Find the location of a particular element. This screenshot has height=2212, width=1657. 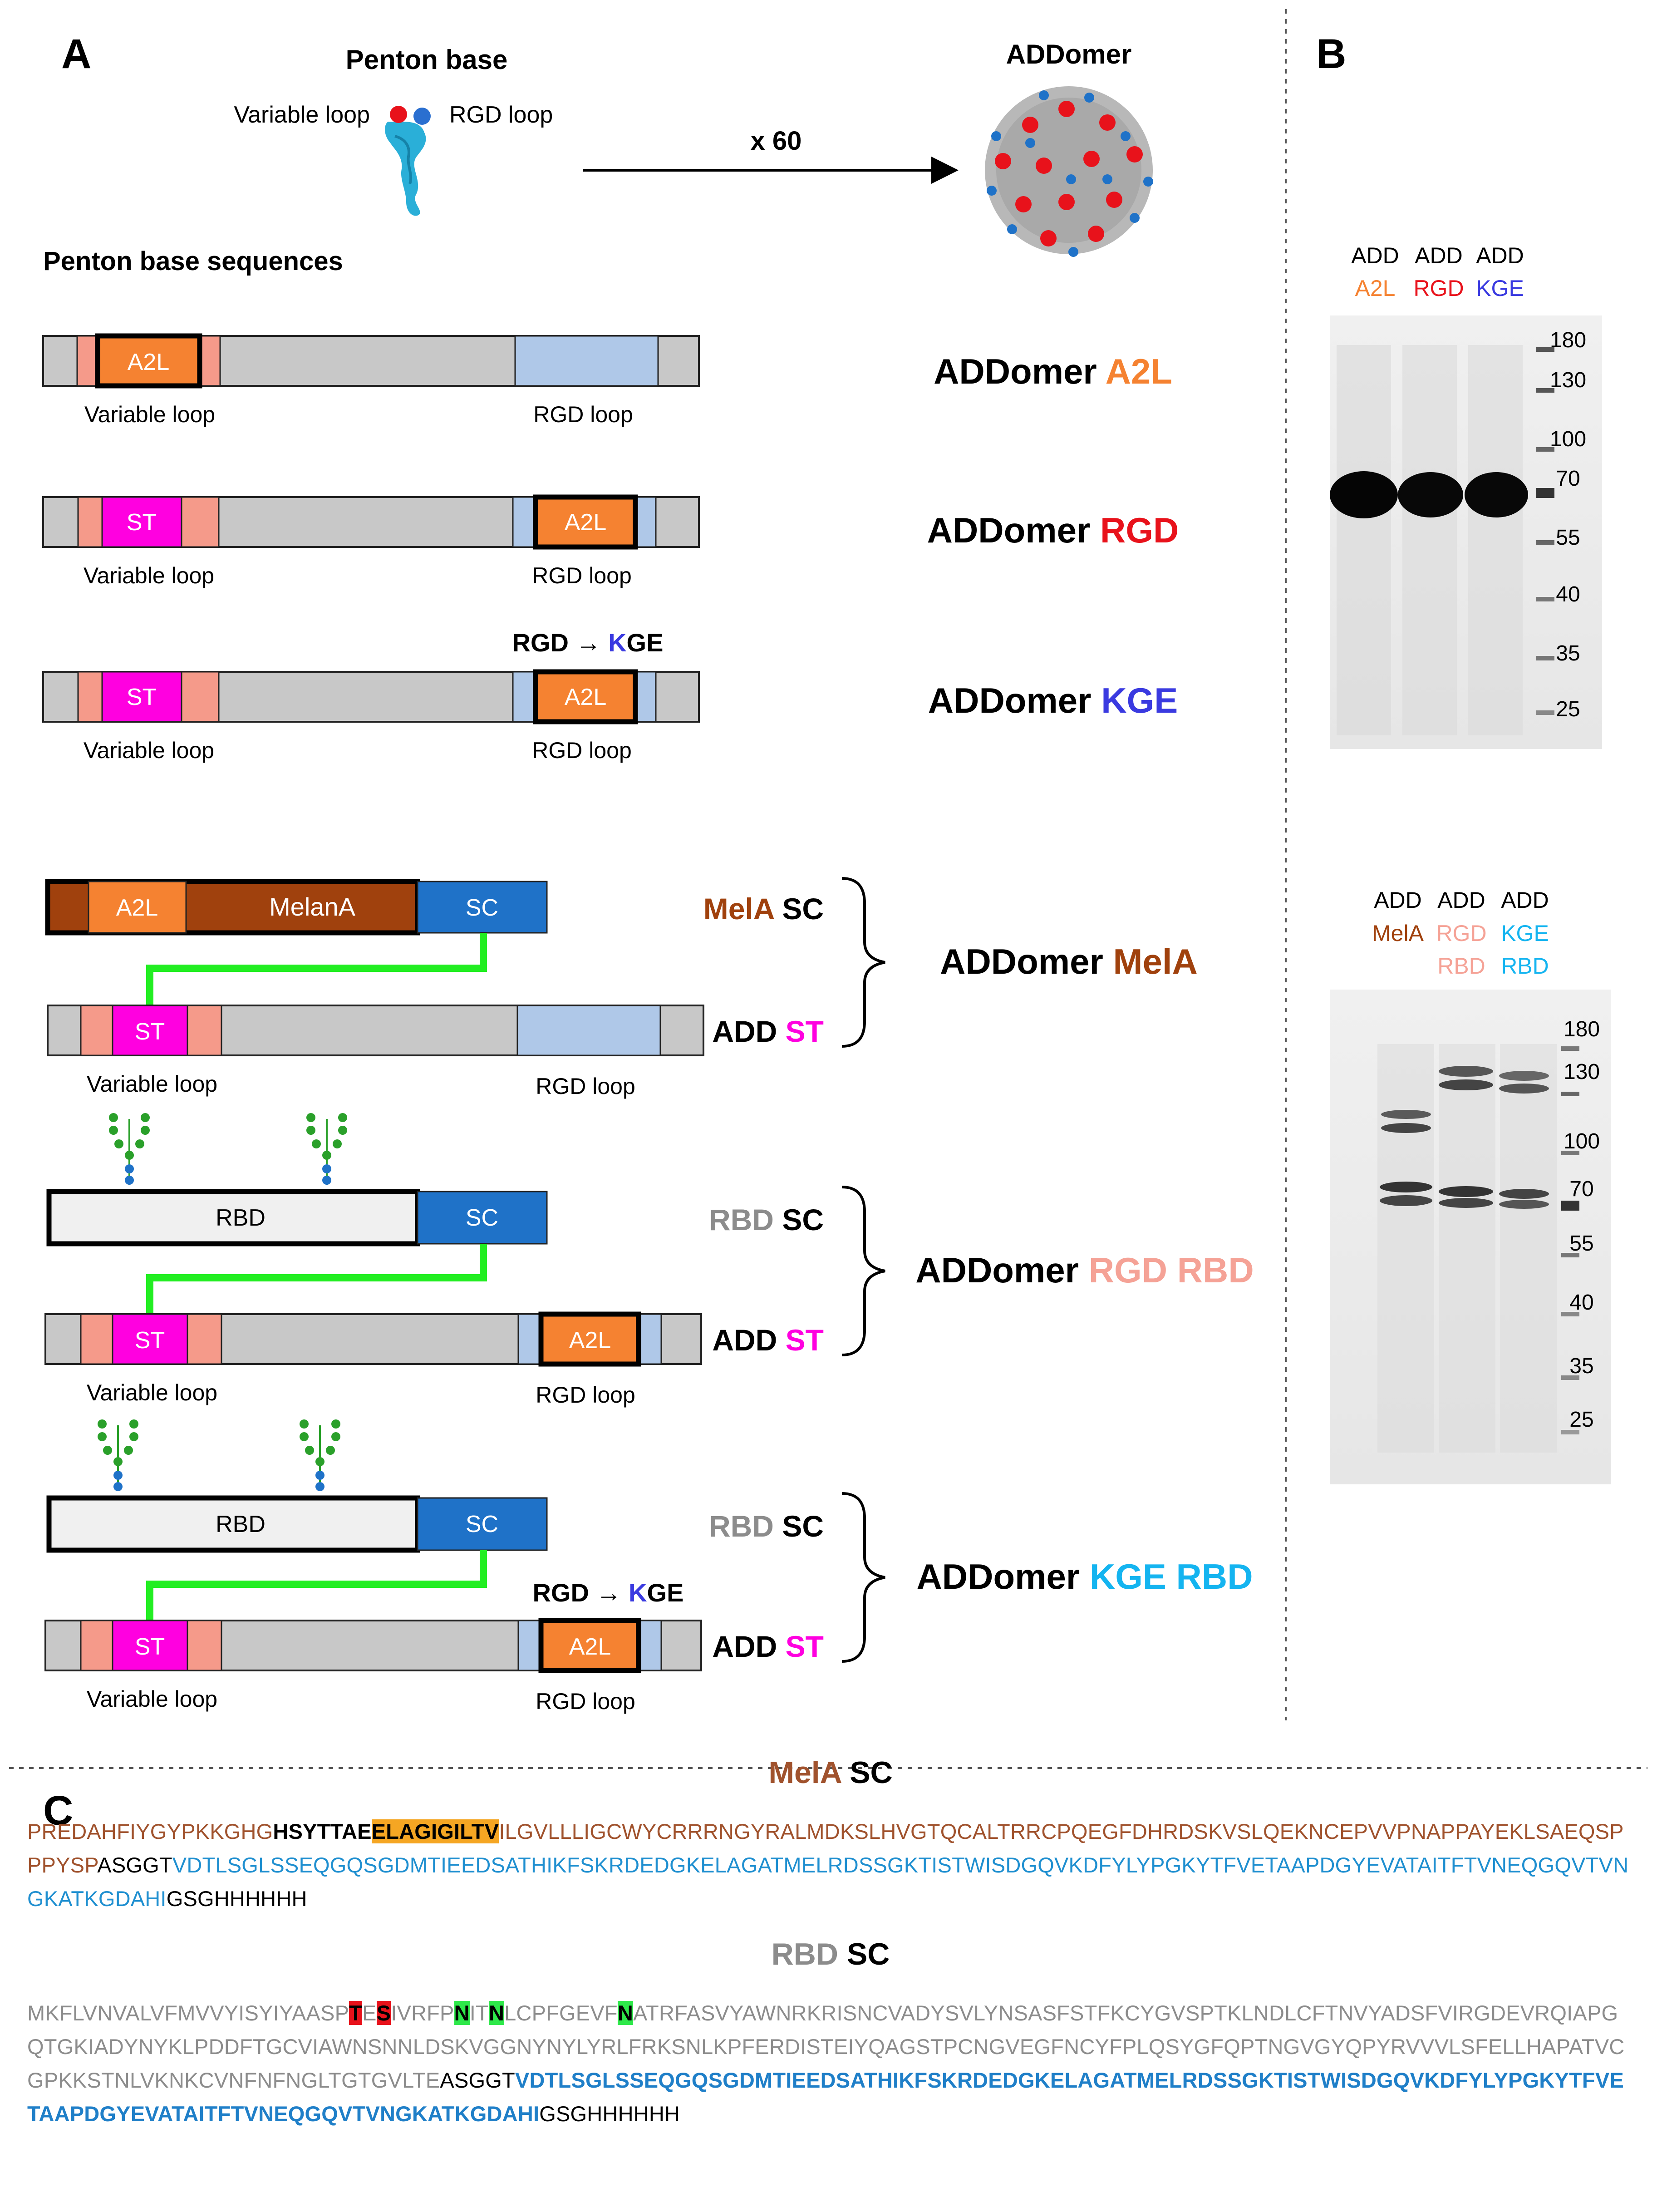

gel-marker: 180 is located at coordinates (1582, 1029).